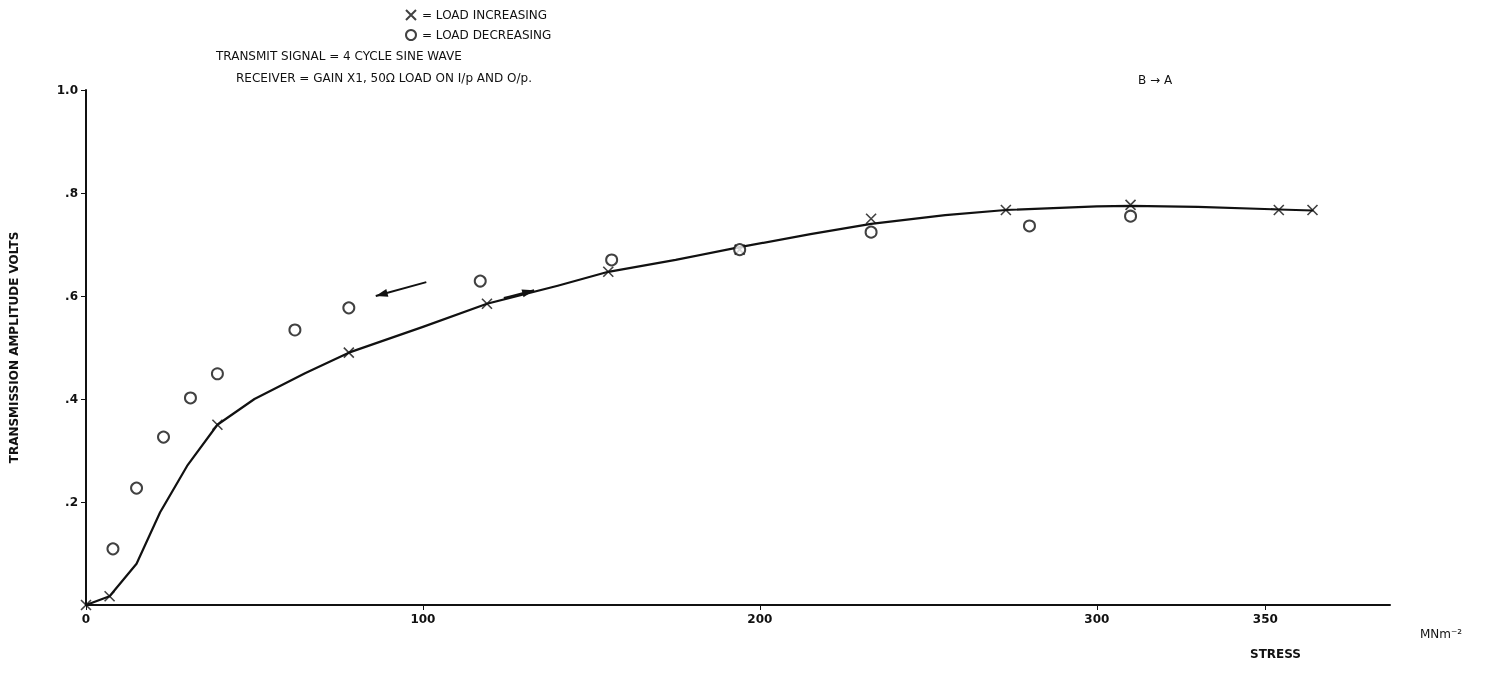 This screenshot has height=675, width=1494. I want to click on text: MNm⁻², so click(1441, 634).